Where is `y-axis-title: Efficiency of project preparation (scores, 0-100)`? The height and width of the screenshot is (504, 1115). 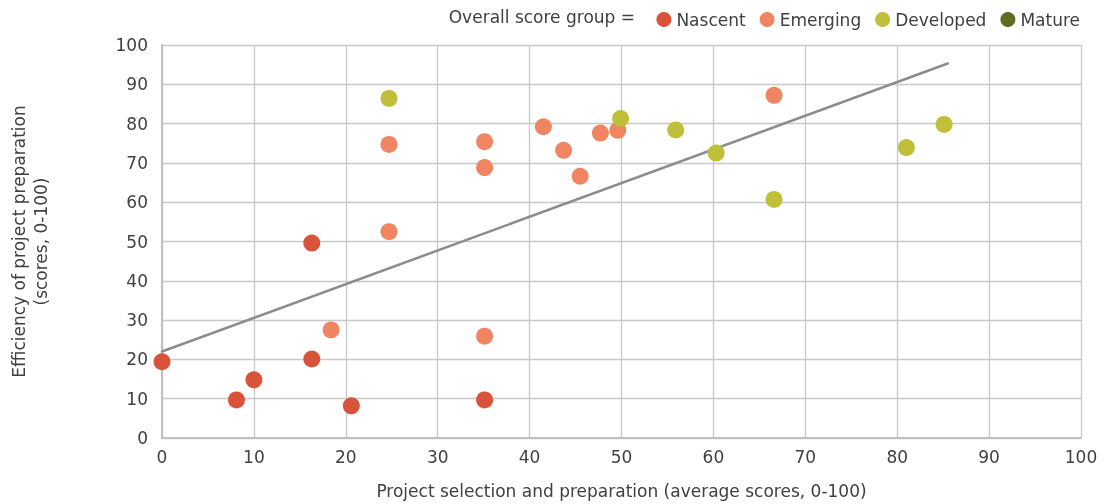
y-axis-title: Efficiency of project preparation (scores, 0-100) is located at coordinates (30, 241).